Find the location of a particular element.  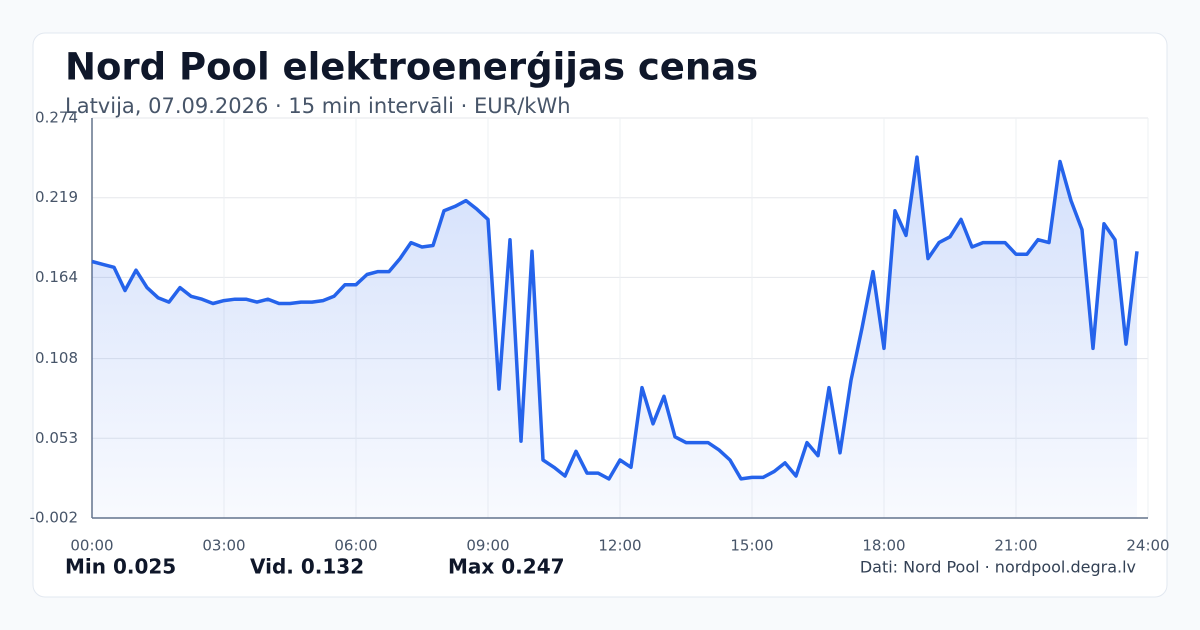

chart-title: Nord Pool elektroenerģijas cenas is located at coordinates (411, 67).